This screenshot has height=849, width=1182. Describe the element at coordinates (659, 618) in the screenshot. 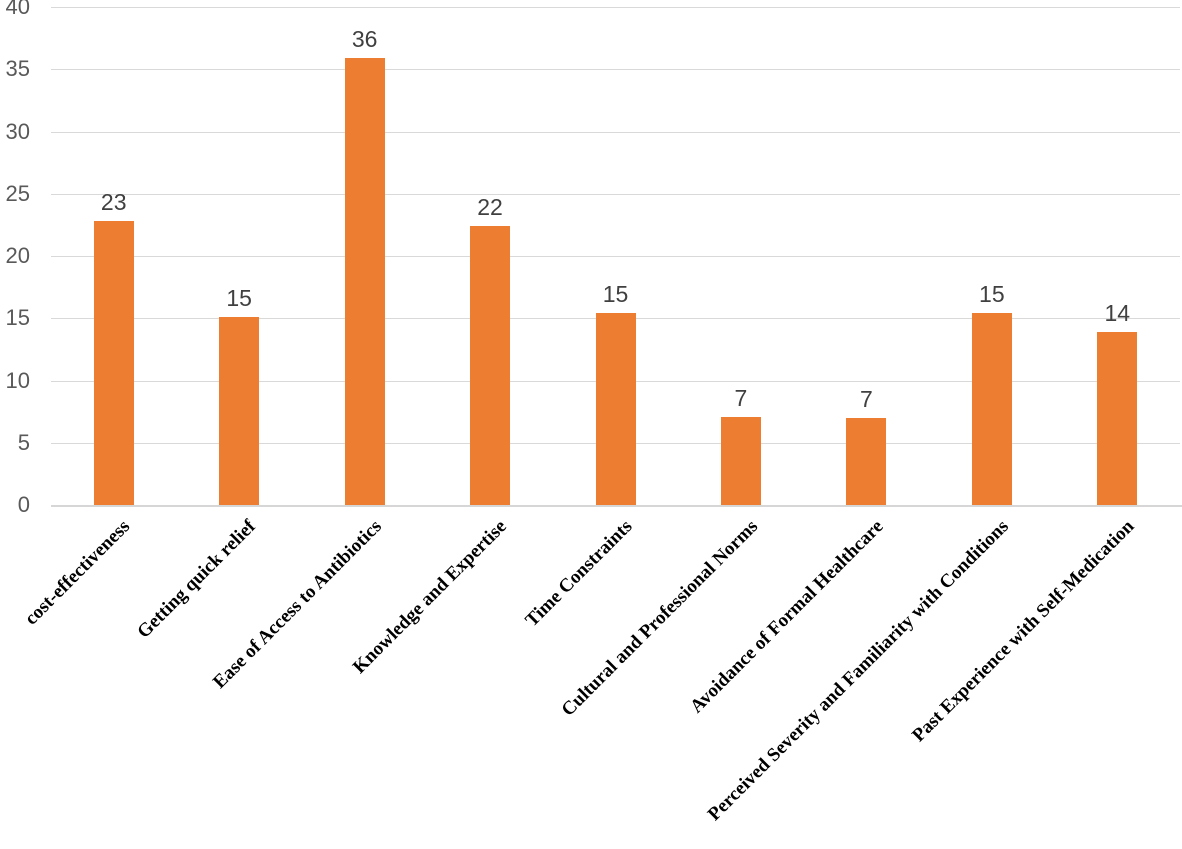

I see `x-axis-category-label: Cultural and Professional Norms` at that location.